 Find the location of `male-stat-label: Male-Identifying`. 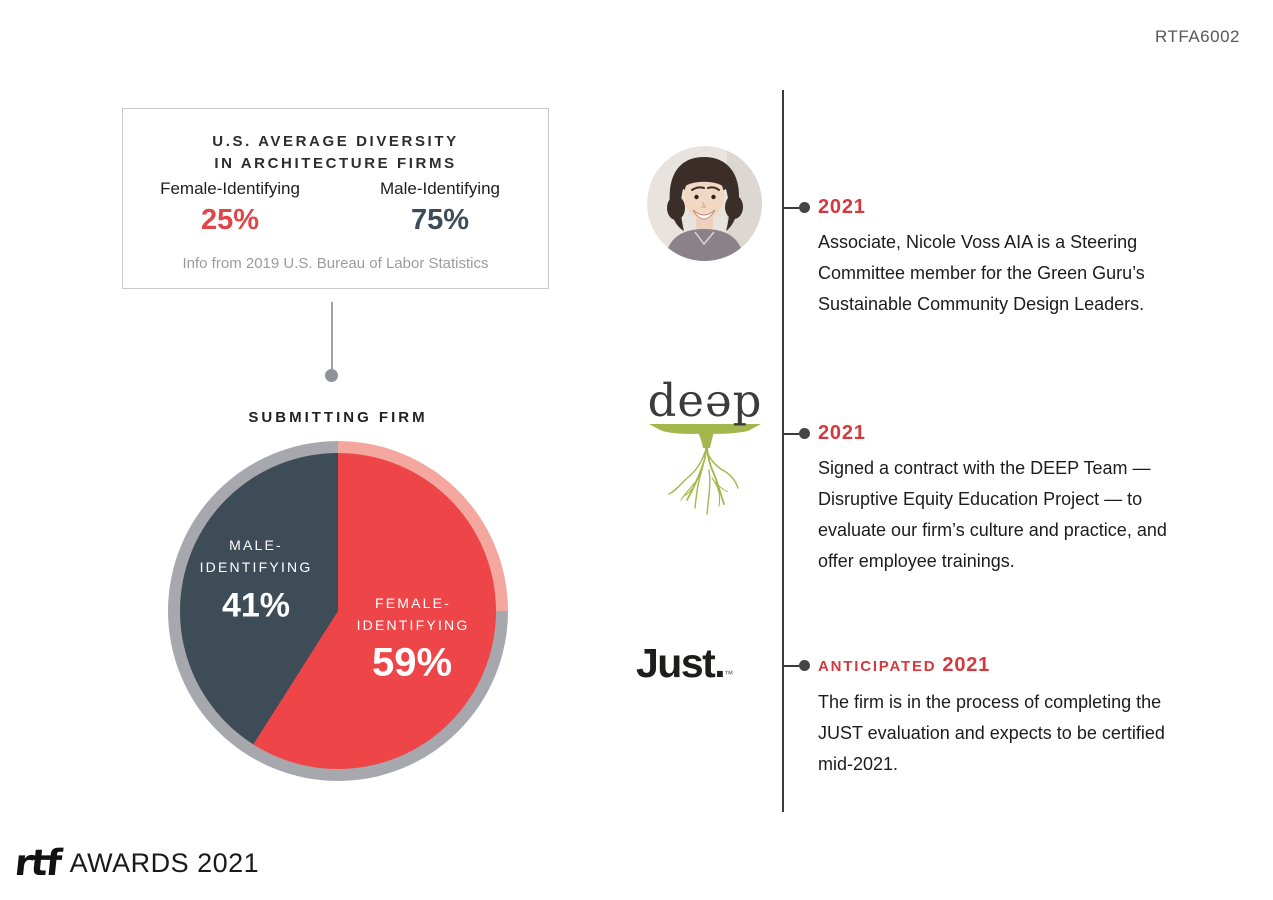

male-stat-label: Male-Identifying is located at coordinates (439, 188).